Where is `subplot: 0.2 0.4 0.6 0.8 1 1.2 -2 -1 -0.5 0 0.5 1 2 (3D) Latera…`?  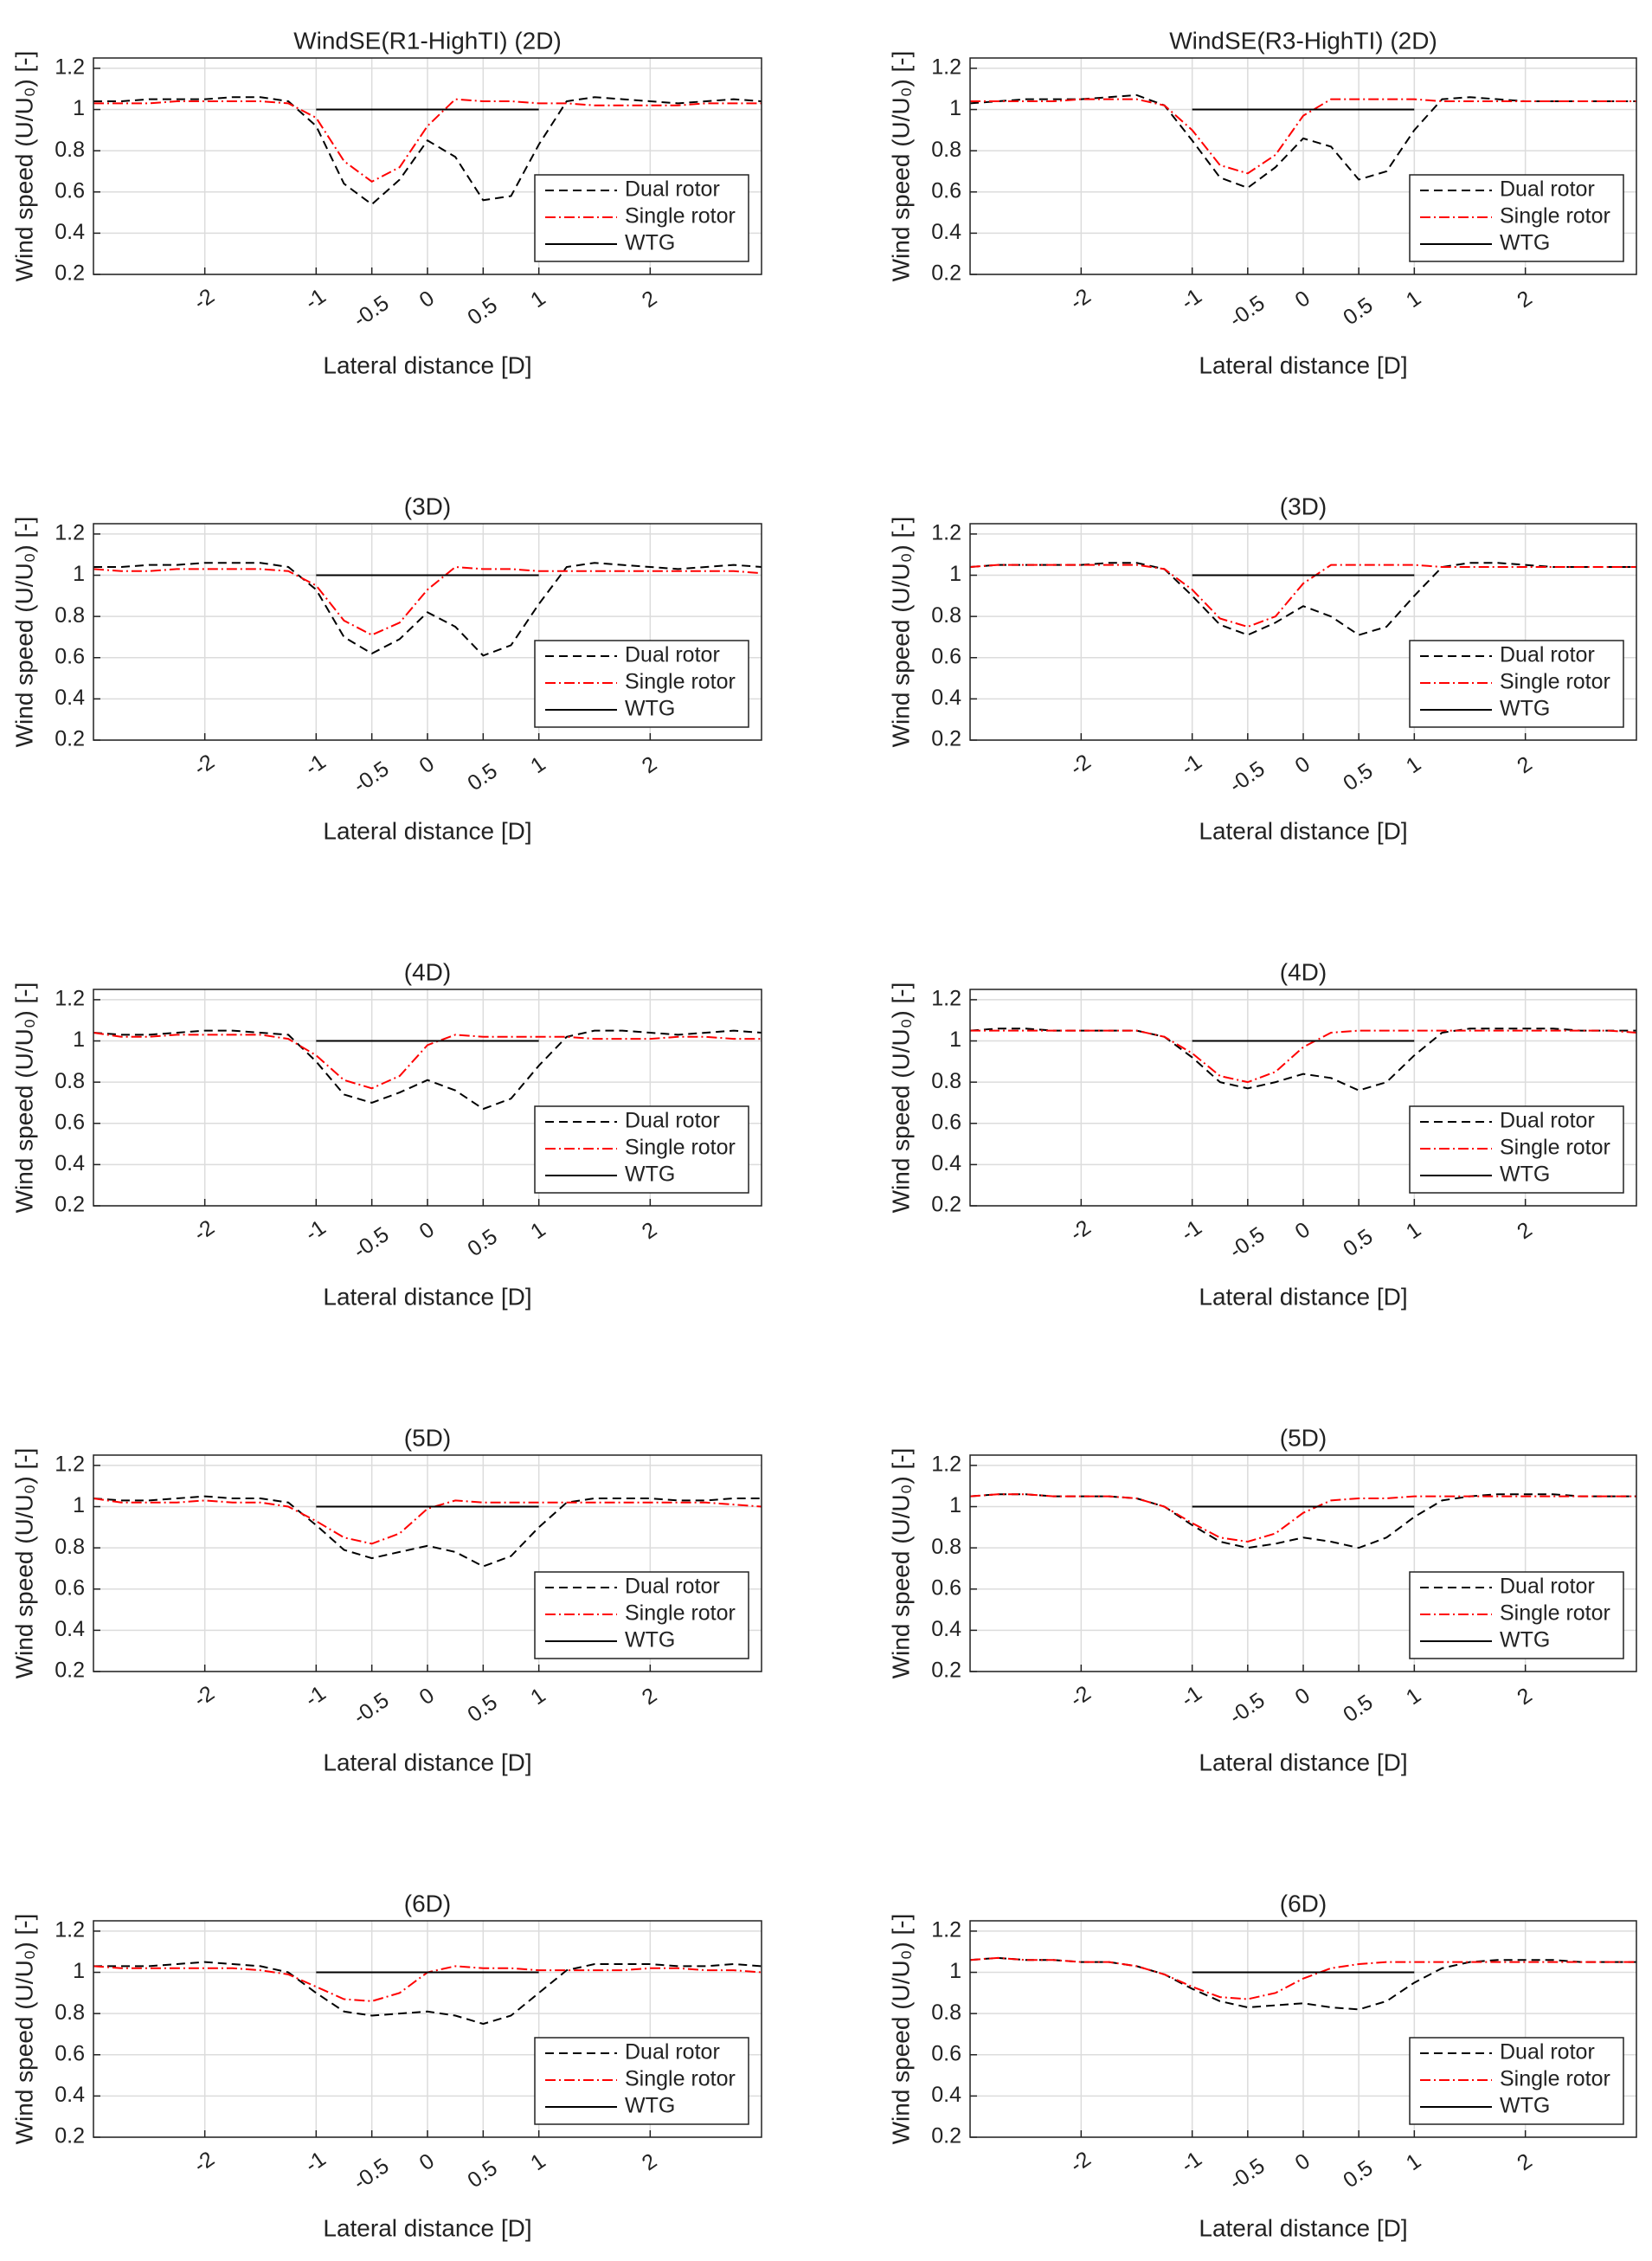
subplot: 0.2 0.4 0.6 0.8 1 1.2 -2 -1 -0.5 0 0.5 1 2 (3D) Latera… is located at coordinates (386, 668).